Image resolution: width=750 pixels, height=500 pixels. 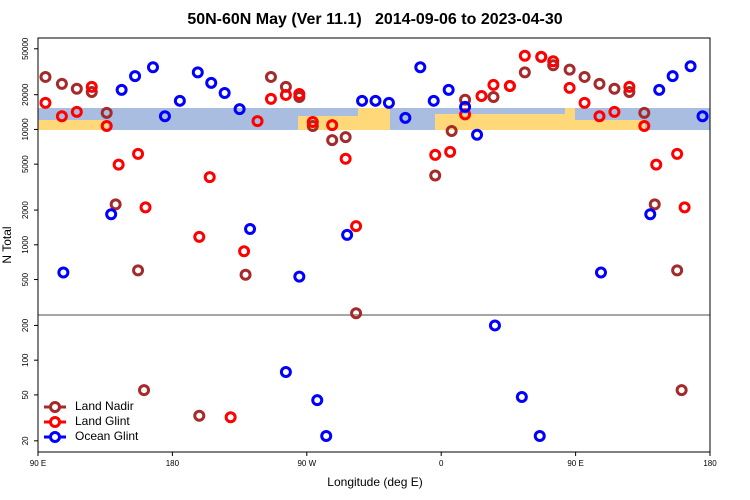 I want to click on y-tick-label: 2000, so click(x=25, y=210).